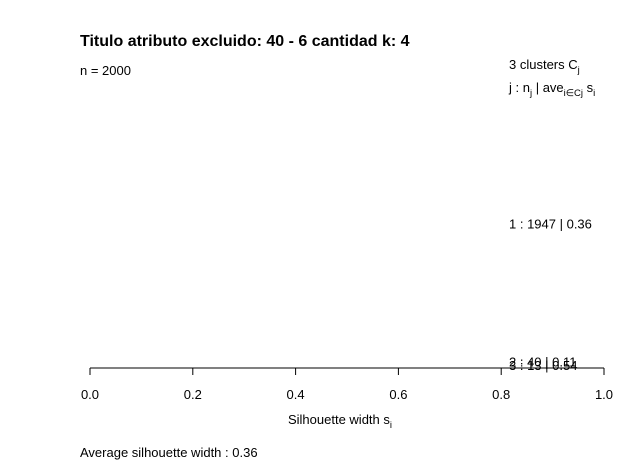 The image size is (644, 464). Describe the element at coordinates (550, 223) in the screenshot. I see `cluster-label-1: 1 : 1947 | 0.36` at that location.